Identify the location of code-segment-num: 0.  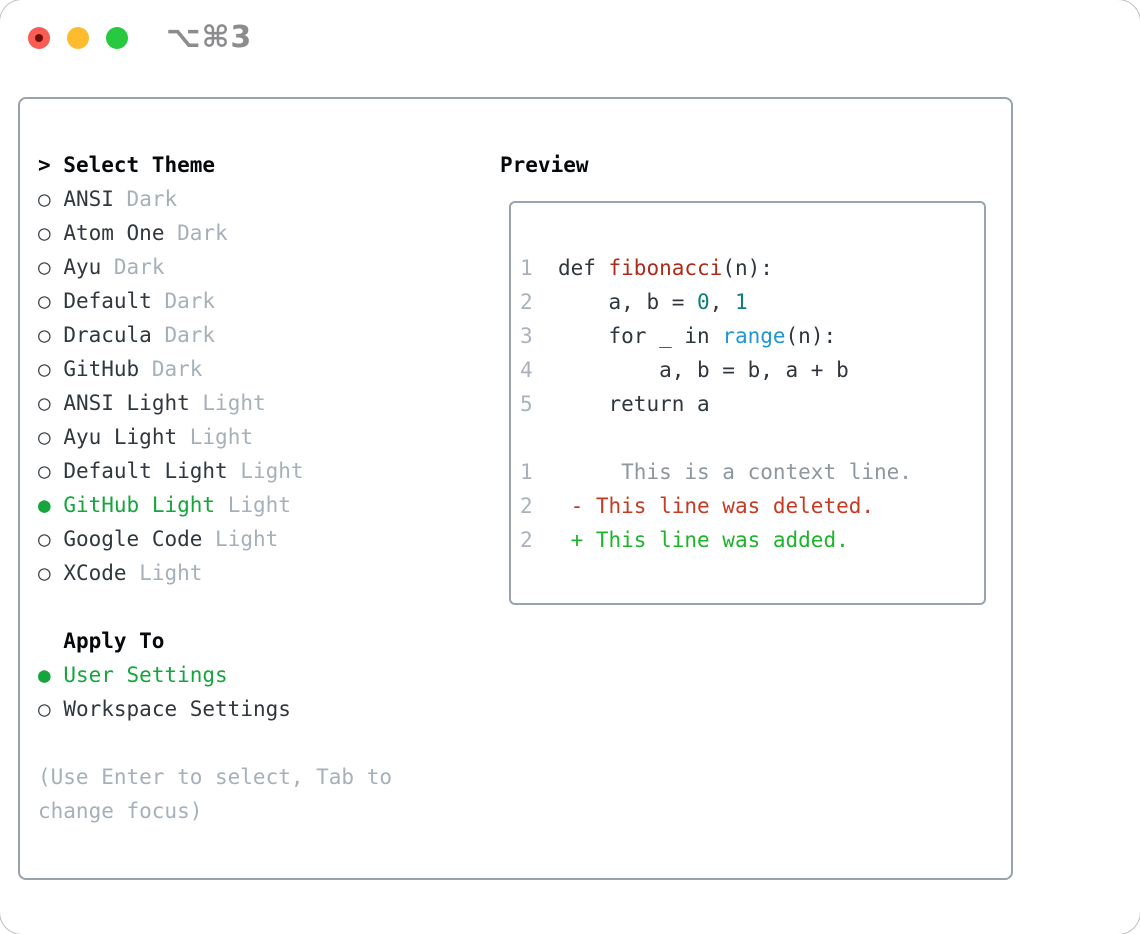
(703, 302).